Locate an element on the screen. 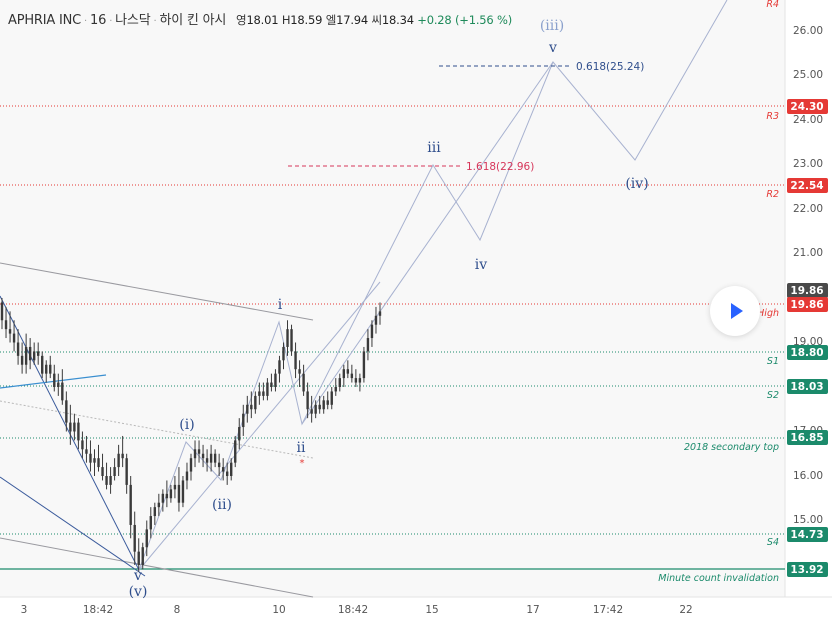 The height and width of the screenshot is (622, 832). x-tick-label: 8 is located at coordinates (177, 610).